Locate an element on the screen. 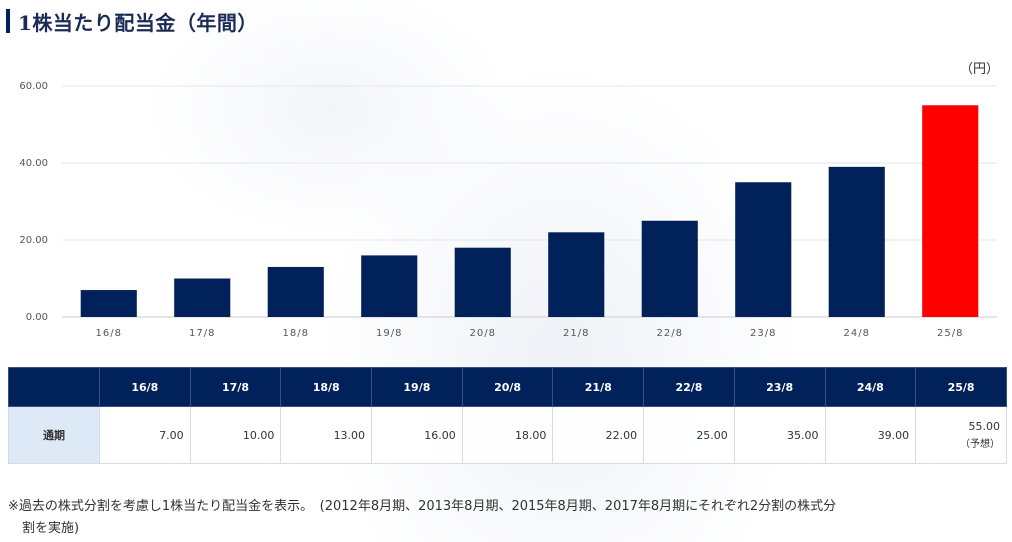 The image size is (1012, 542). footnote-line-2: 割を実施) is located at coordinates (51, 528).